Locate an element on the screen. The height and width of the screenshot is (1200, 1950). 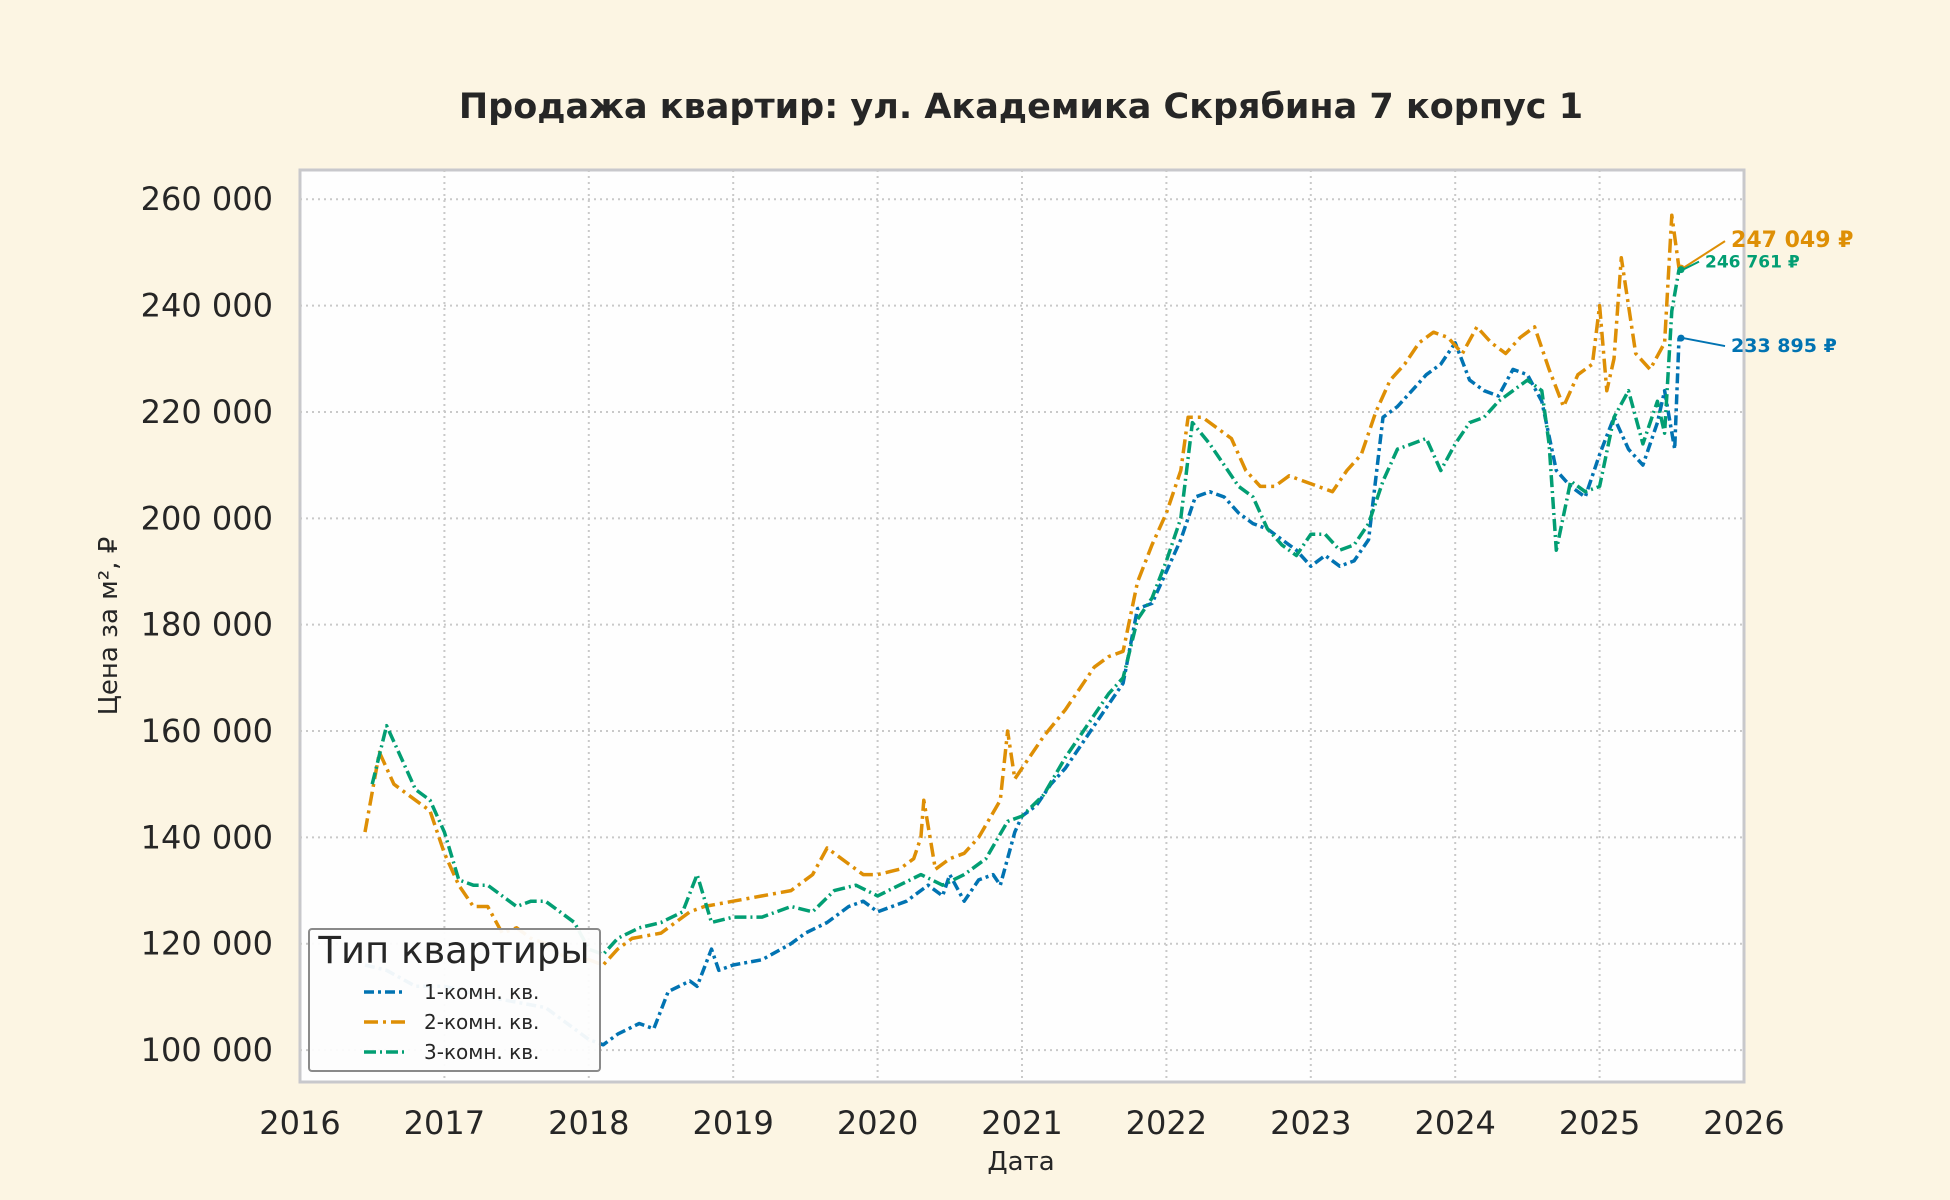
x-tick-label: 2018 is located at coordinates (588, 1123).